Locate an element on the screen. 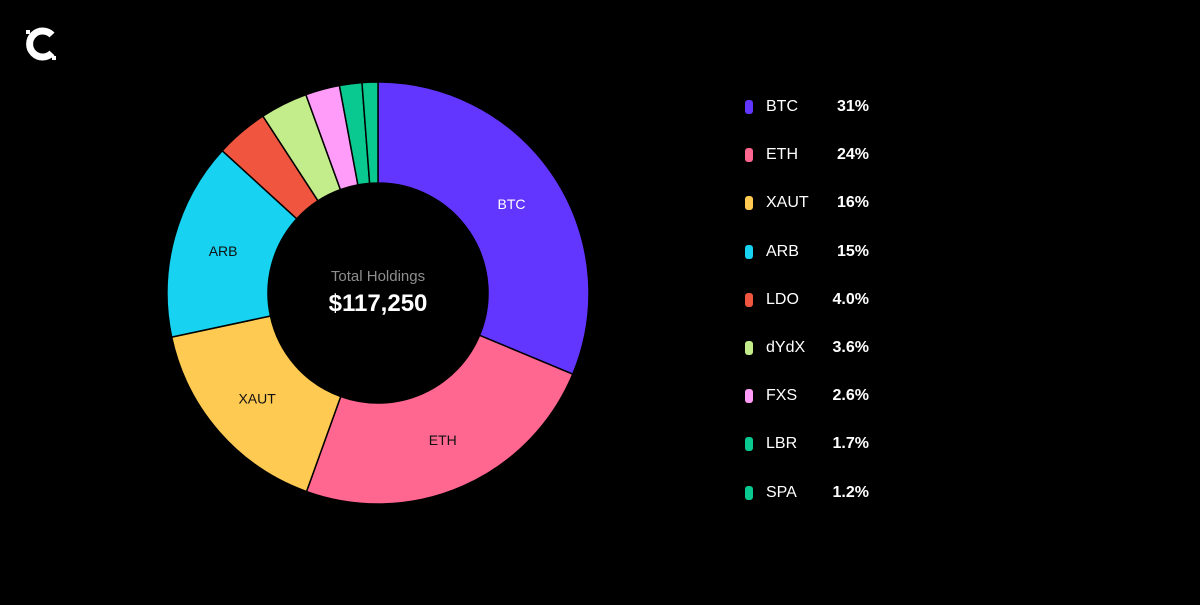 This screenshot has width=1200, height=605. legend-label: ARB is located at coordinates (782, 251).